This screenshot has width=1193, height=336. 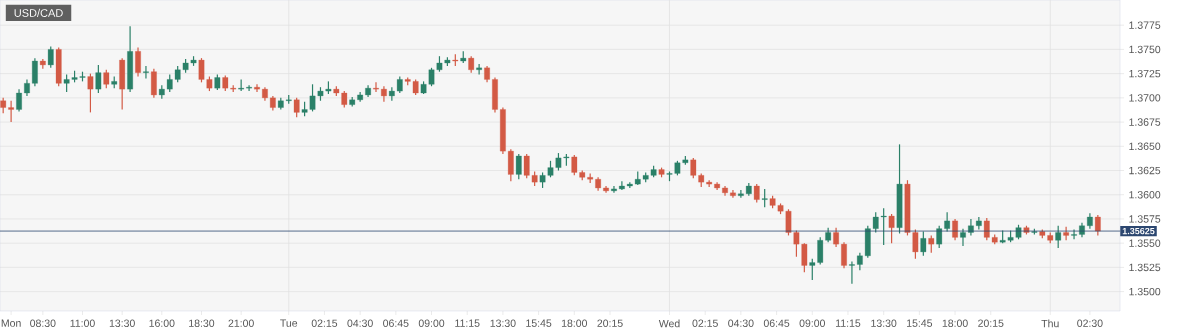 I want to click on x-tick-label: 21:00, so click(x=241, y=323).